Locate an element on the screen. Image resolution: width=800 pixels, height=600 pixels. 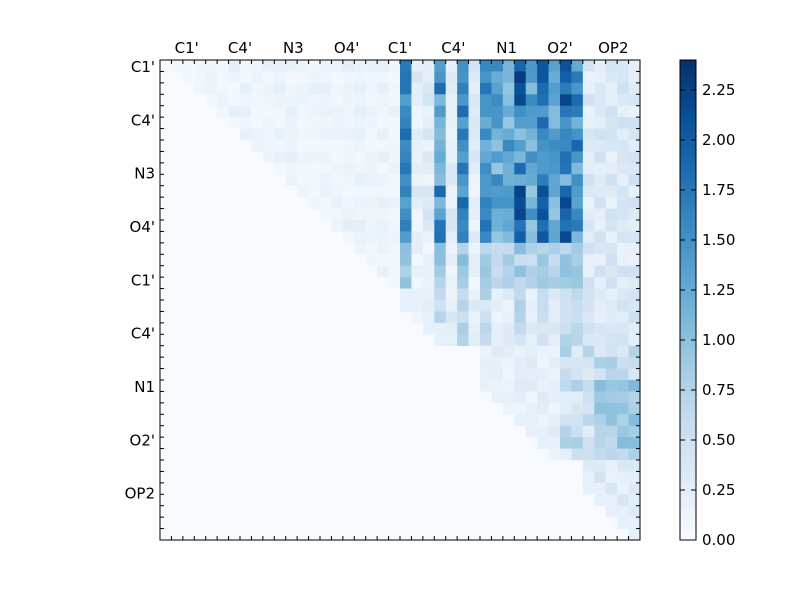
colorbar-tick-label: 2.00 is located at coordinates (718, 140).